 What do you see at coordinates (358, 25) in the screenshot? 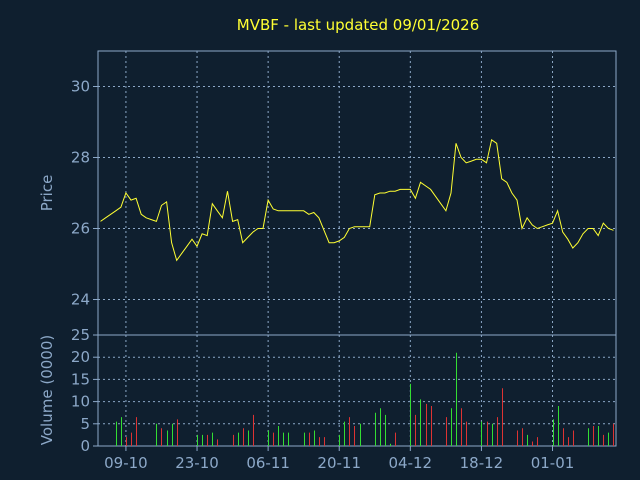
I see `chart-title: MVBF - last updated 09/01/2026` at bounding box center [358, 25].